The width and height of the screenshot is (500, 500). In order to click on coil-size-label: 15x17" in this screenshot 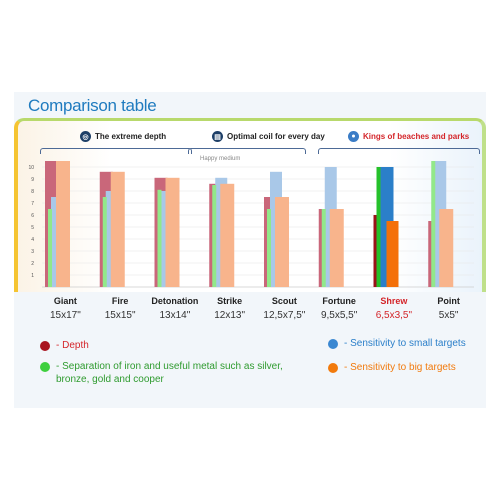, I will do `click(65, 315)`.